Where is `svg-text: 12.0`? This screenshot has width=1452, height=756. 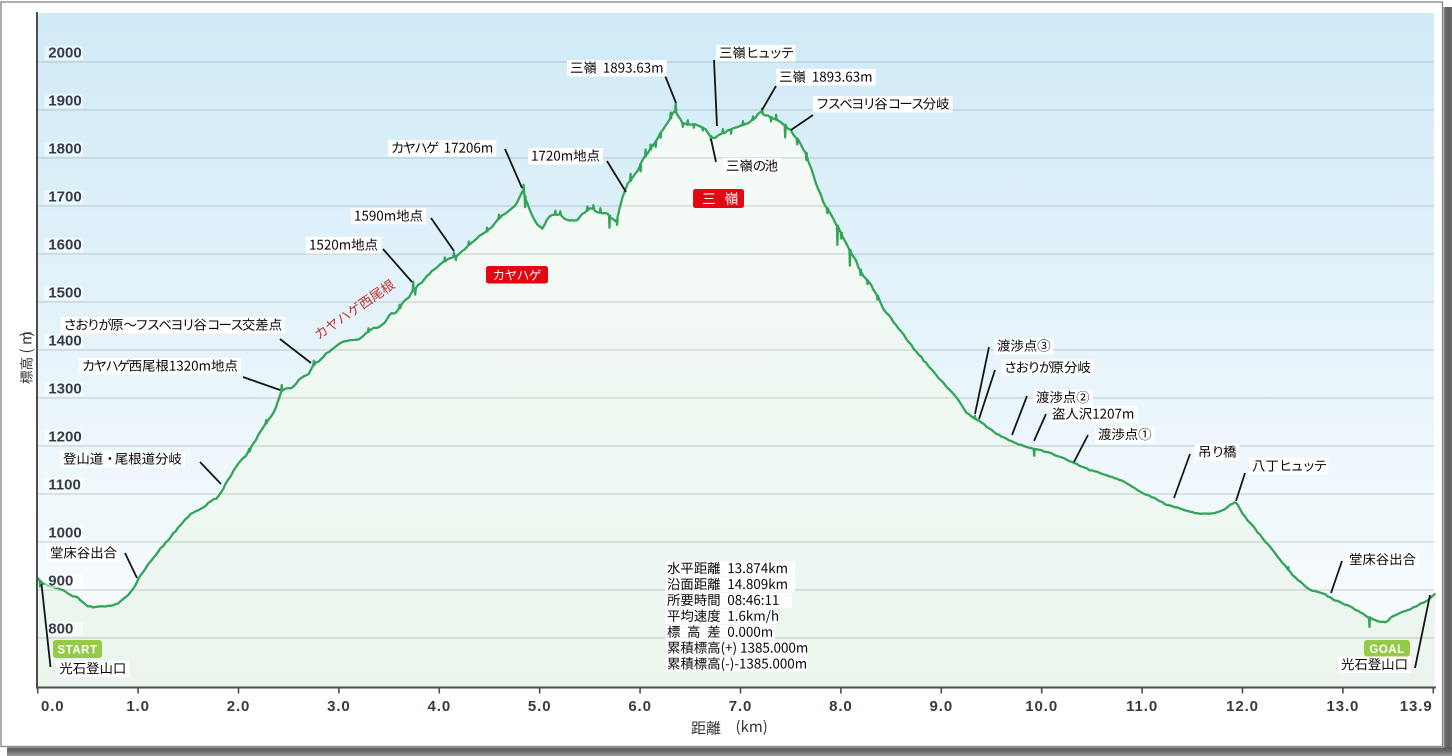
svg-text: 12.0 is located at coordinates (1242, 706).